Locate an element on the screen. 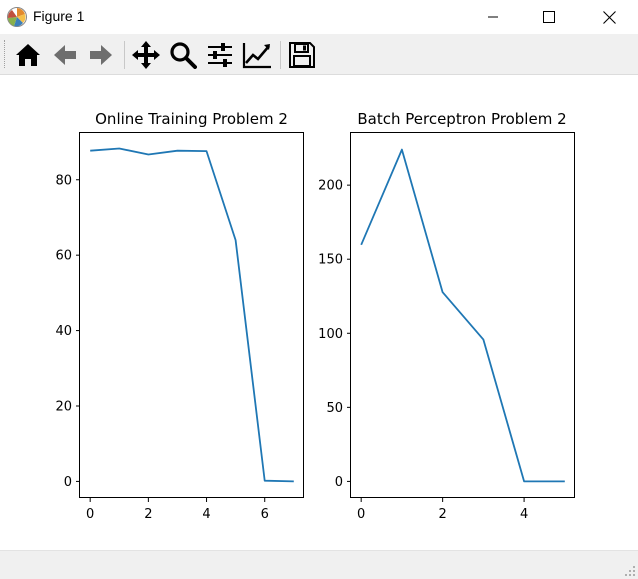 This screenshot has height=579, width=638. y-tick-label: 40 is located at coordinates (63, 331).